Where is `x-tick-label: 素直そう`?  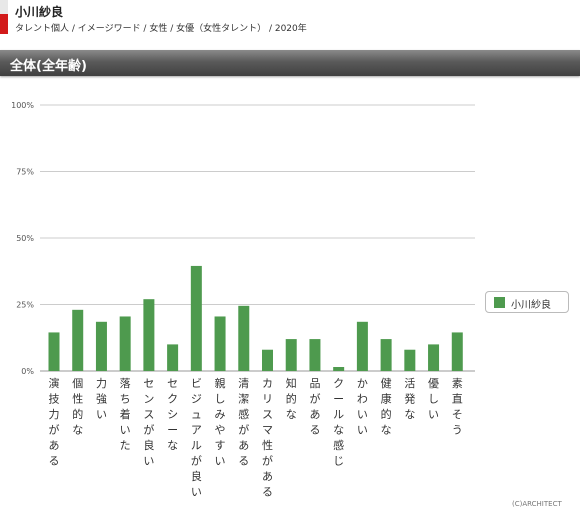 x-tick-label: 素直そう is located at coordinates (457, 407).